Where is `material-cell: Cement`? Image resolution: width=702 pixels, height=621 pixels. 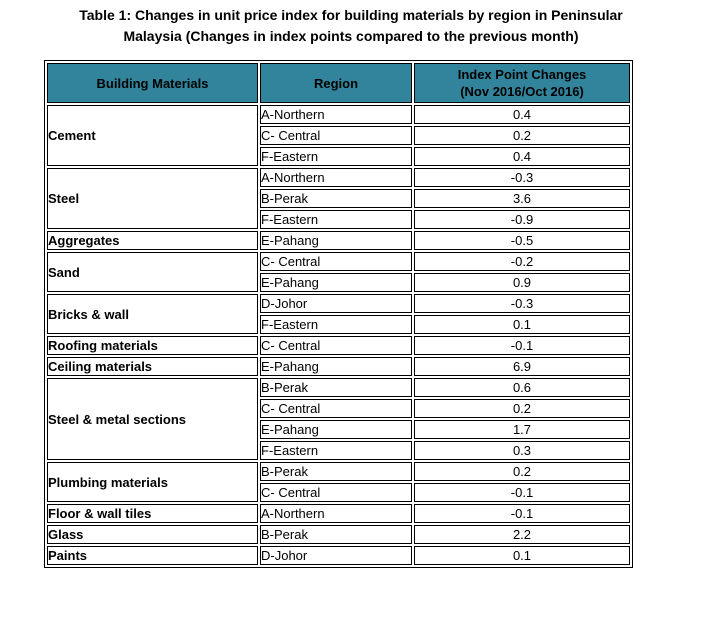
material-cell: Cement is located at coordinates (152, 135).